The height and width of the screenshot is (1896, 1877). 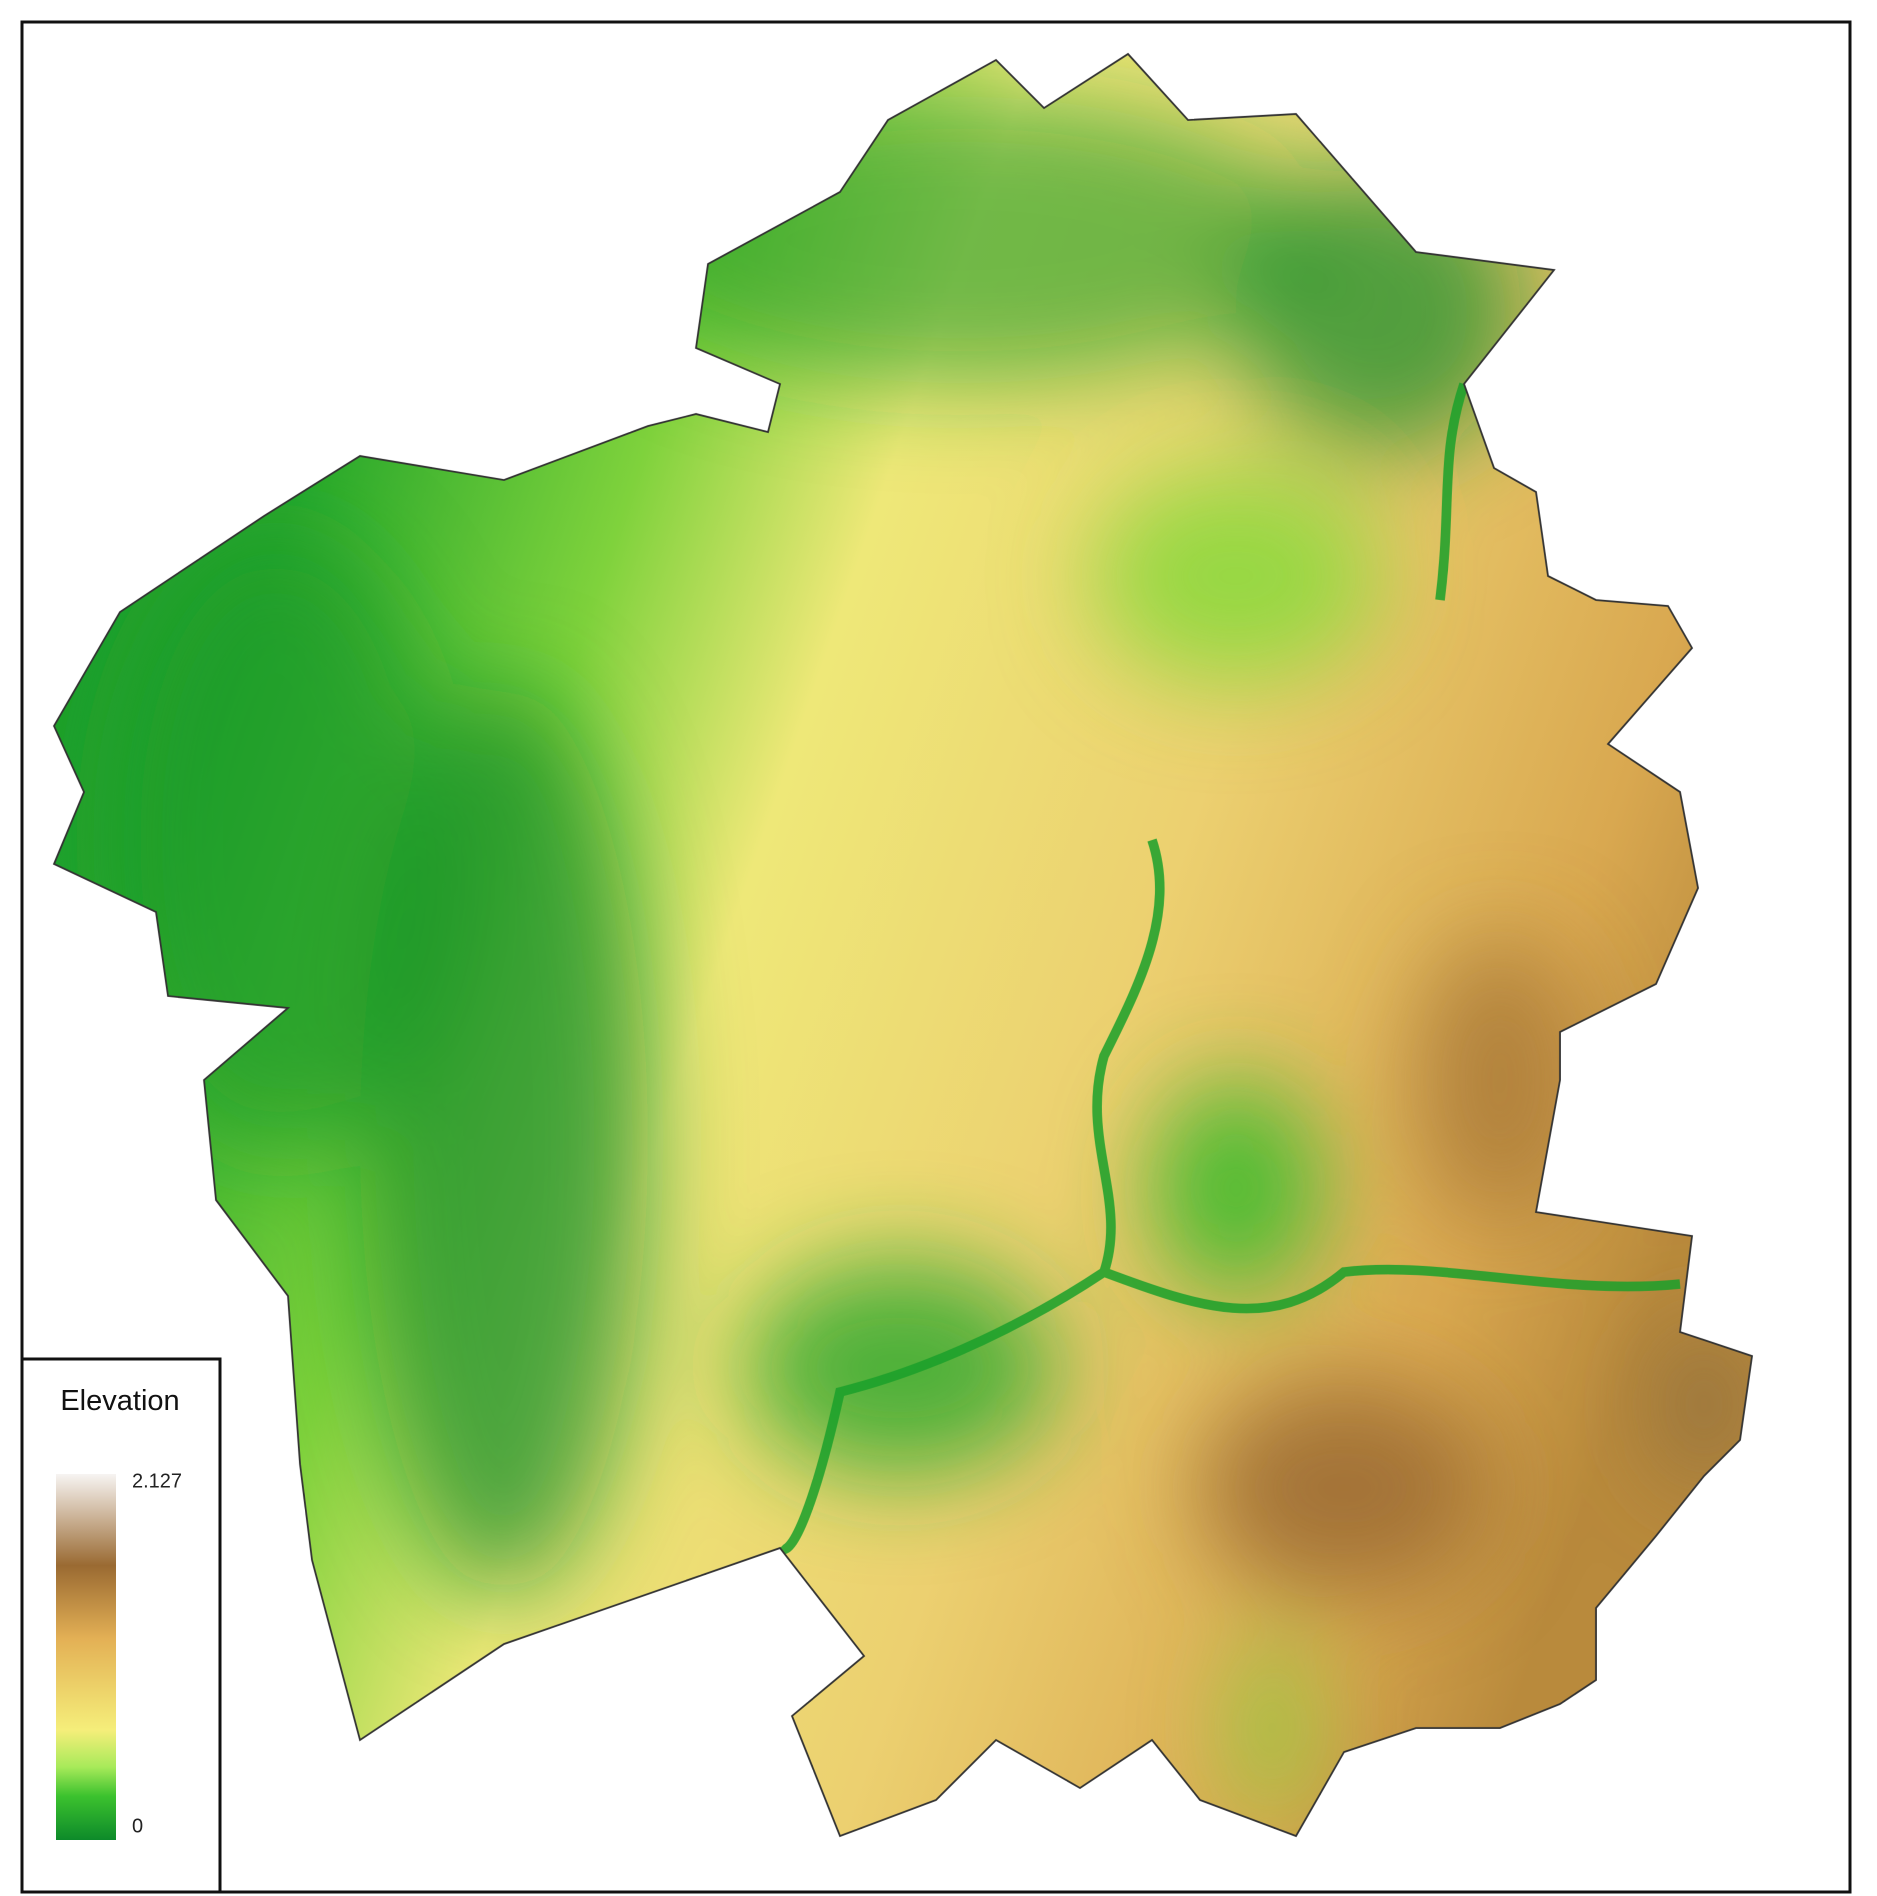 I want to click on legend: Elevation 2.127 0, so click(x=121, y=1625).